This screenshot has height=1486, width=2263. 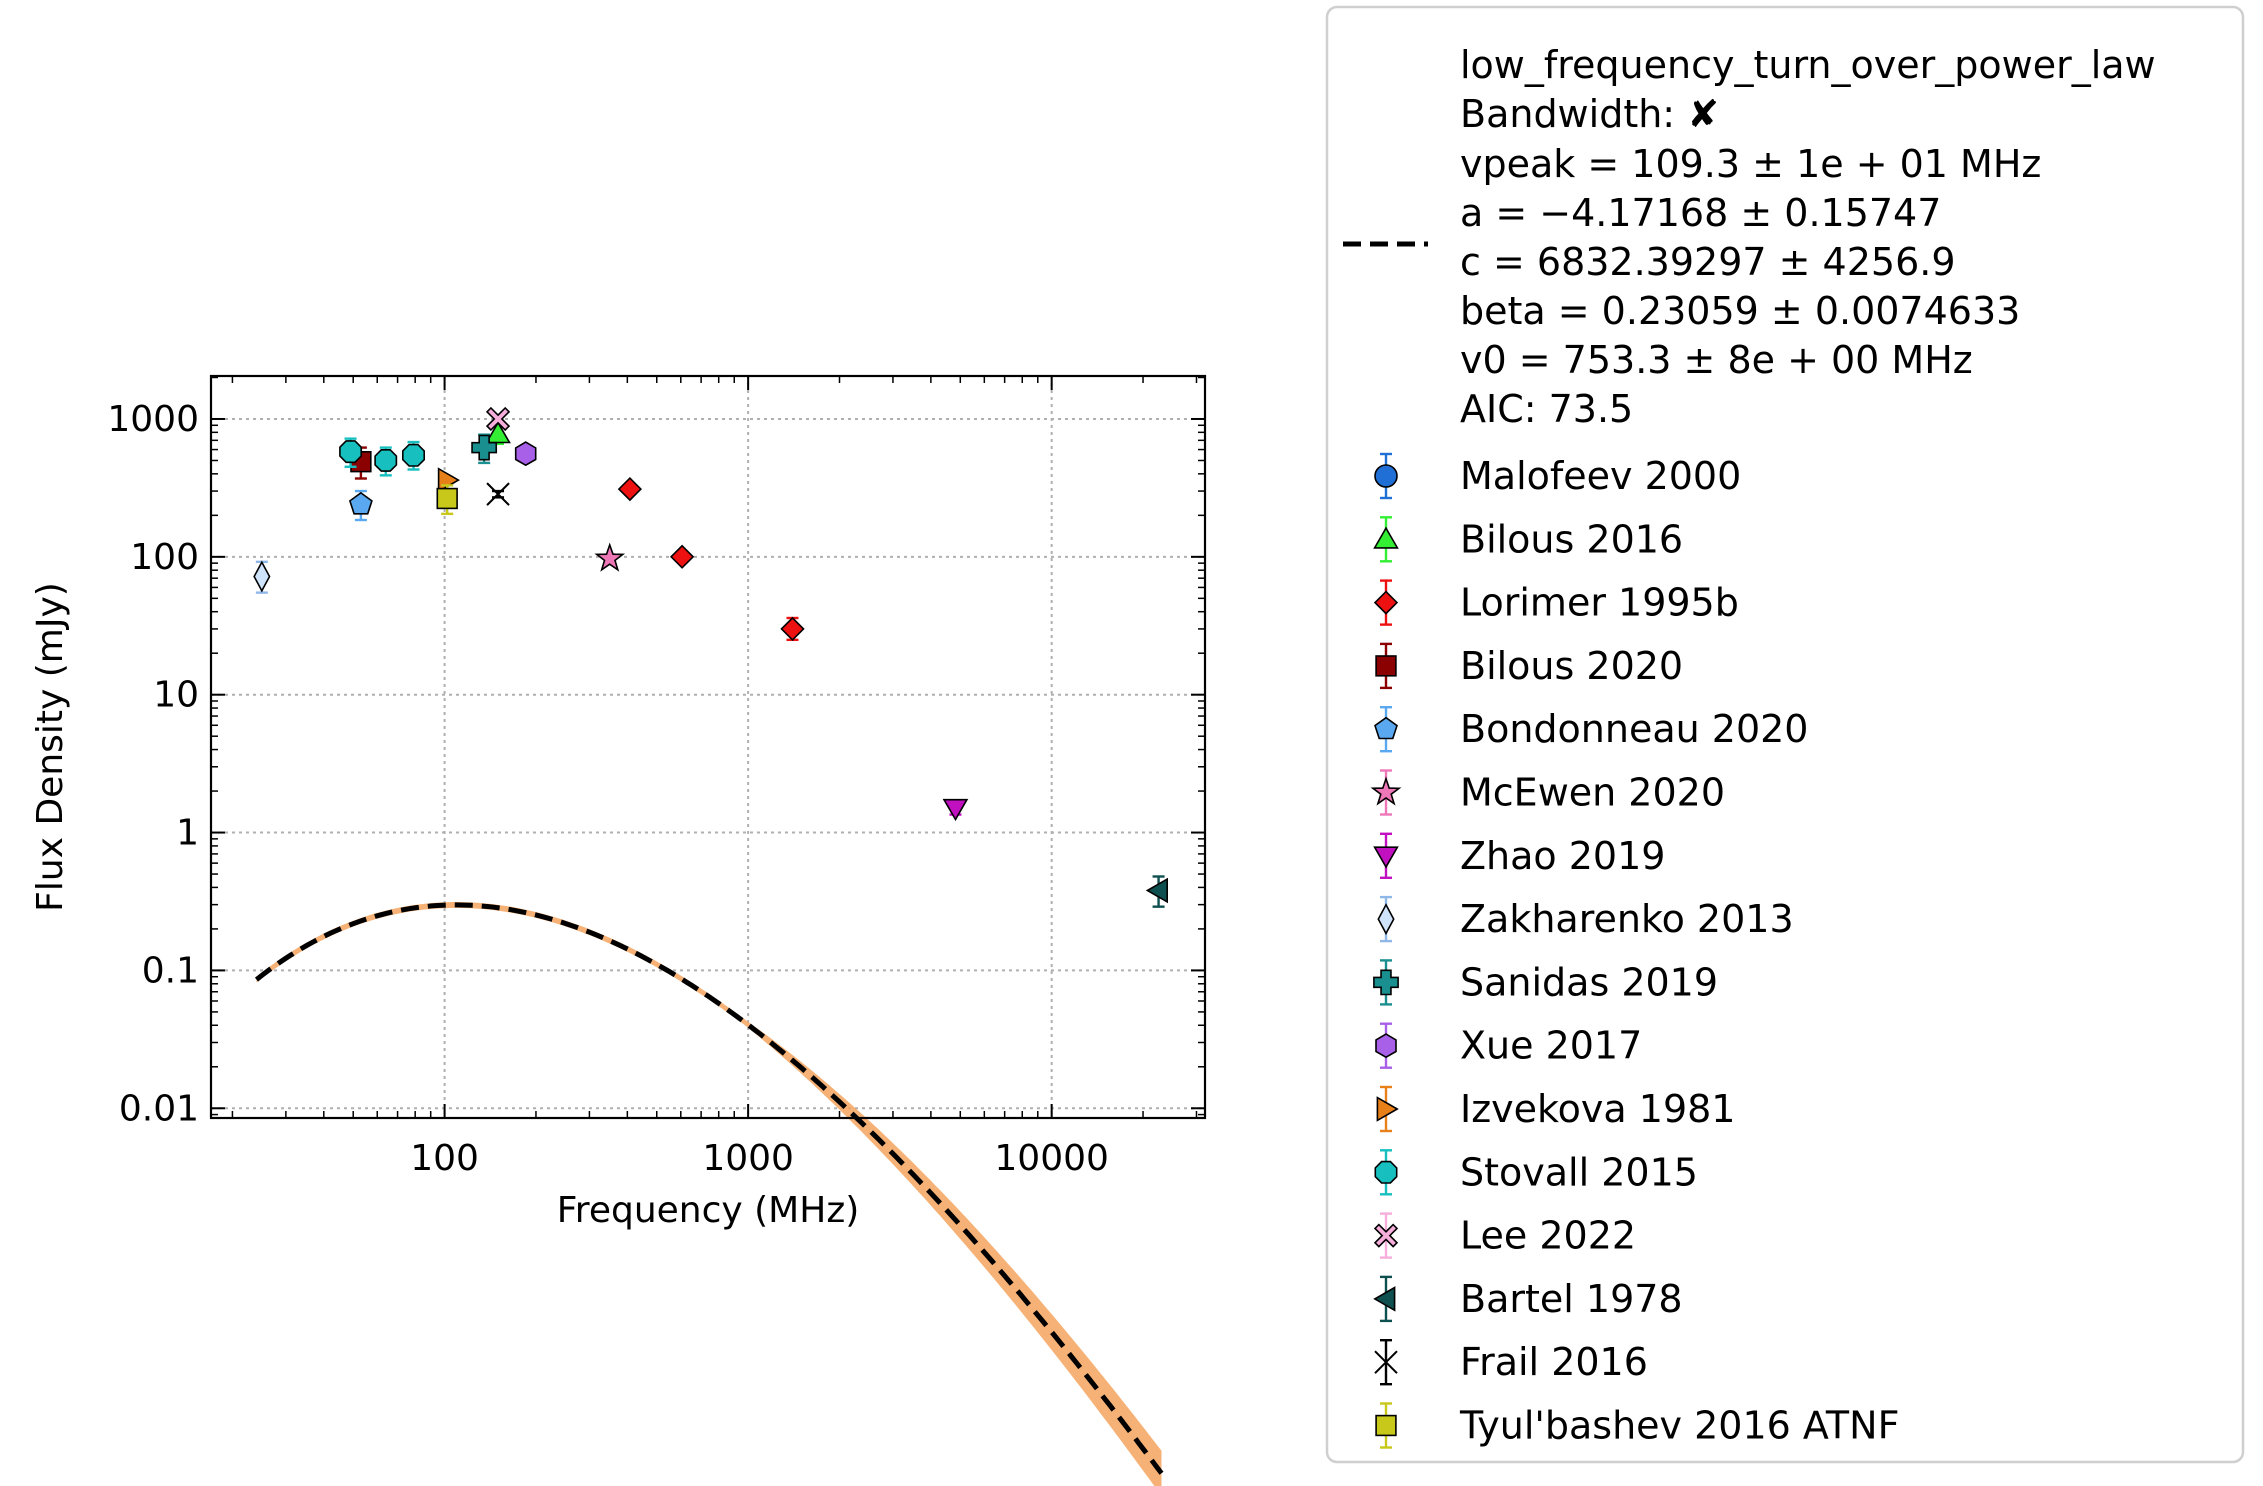 What do you see at coordinates (1571, 1299) in the screenshot?
I see `legend-entry-label: Bartel 1978` at bounding box center [1571, 1299].